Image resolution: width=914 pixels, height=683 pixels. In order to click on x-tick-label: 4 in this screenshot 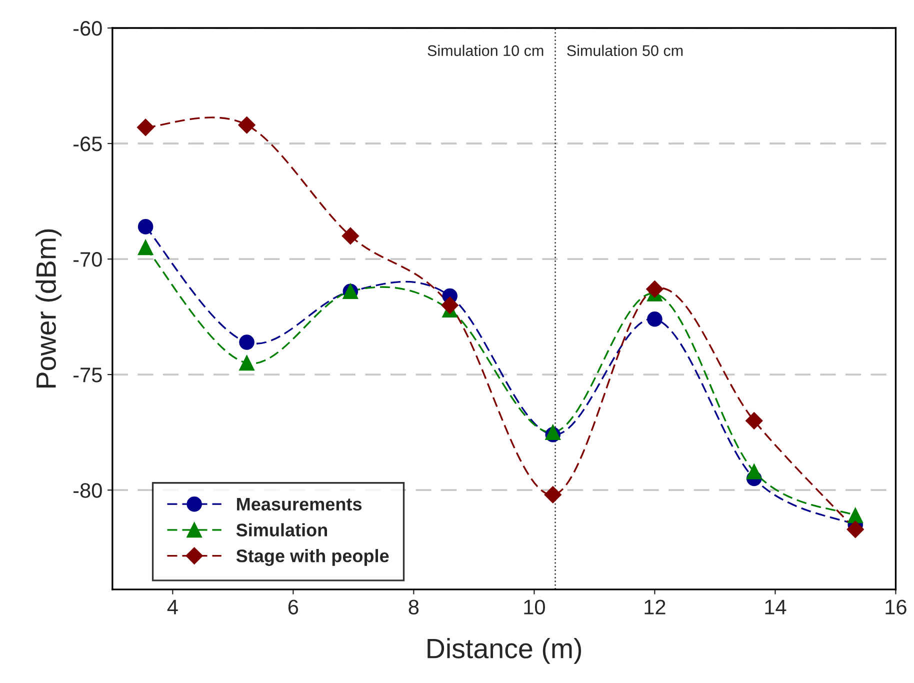, I will do `click(172, 607)`.